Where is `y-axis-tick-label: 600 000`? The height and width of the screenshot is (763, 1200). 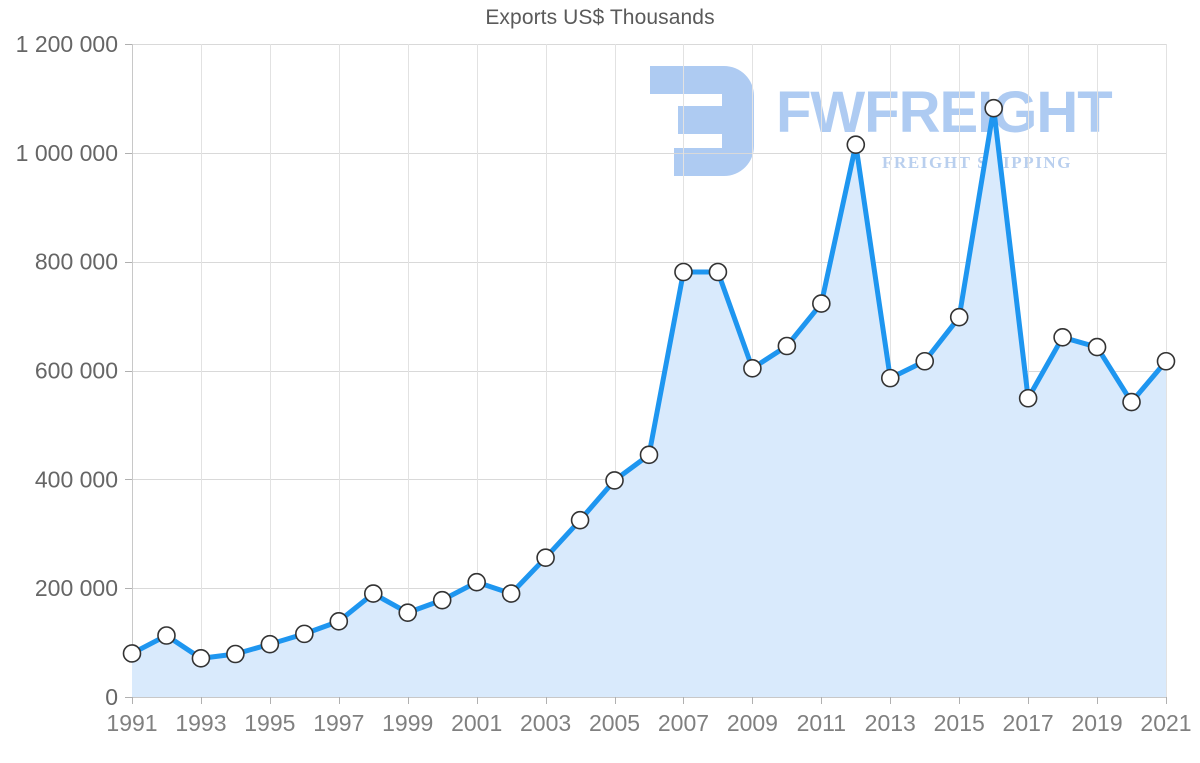
y-axis-tick-label: 600 000 is located at coordinates (76, 371).